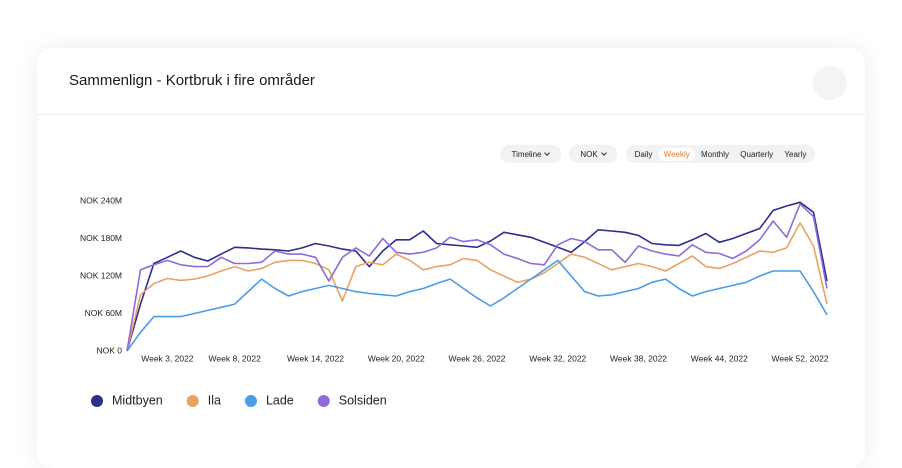  Describe the element at coordinates (830, 83) in the screenshot. I see `icon-button` at that location.